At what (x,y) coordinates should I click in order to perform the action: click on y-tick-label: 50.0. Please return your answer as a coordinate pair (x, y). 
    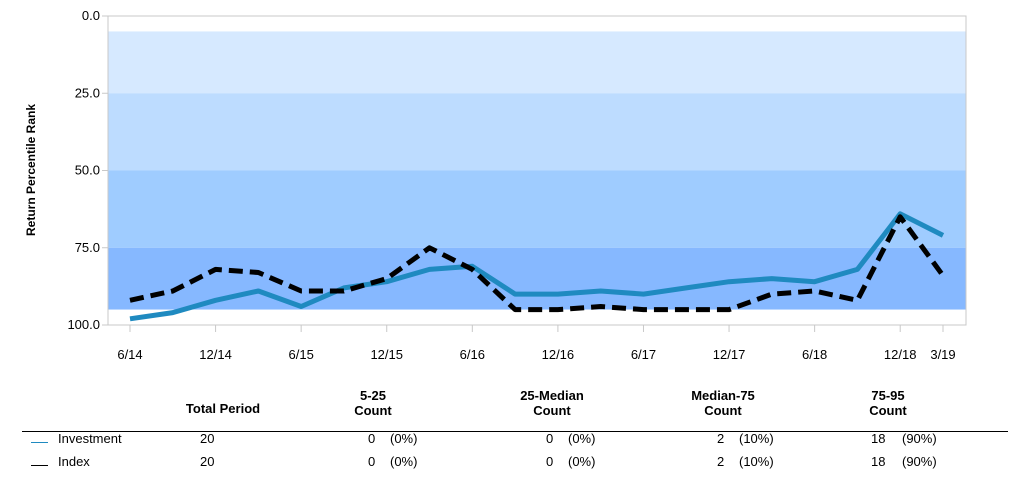
    Looking at the image, I should click on (87, 170).